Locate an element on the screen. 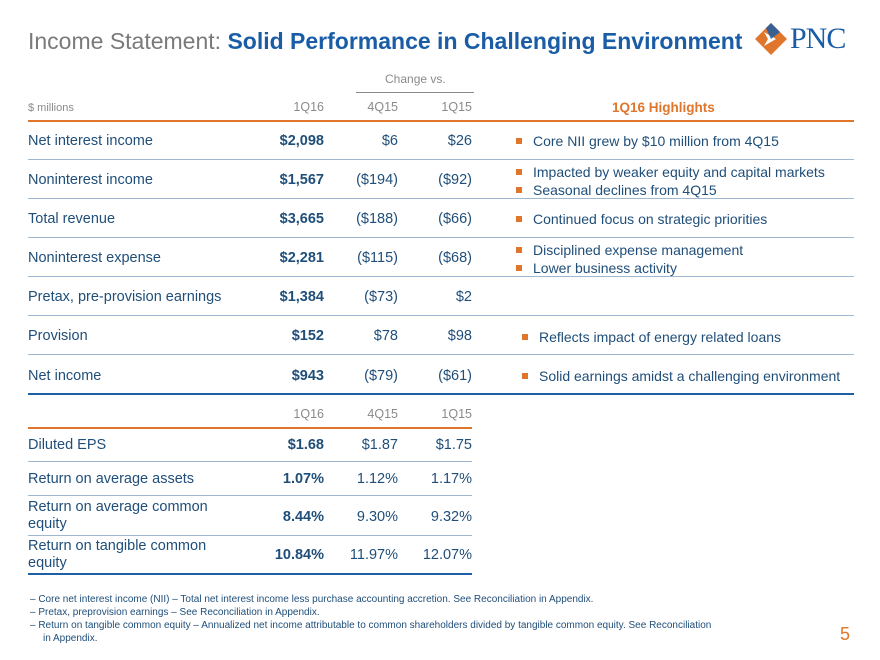 The image size is (880, 660). value-4q15: ($115) is located at coordinates (377, 258).